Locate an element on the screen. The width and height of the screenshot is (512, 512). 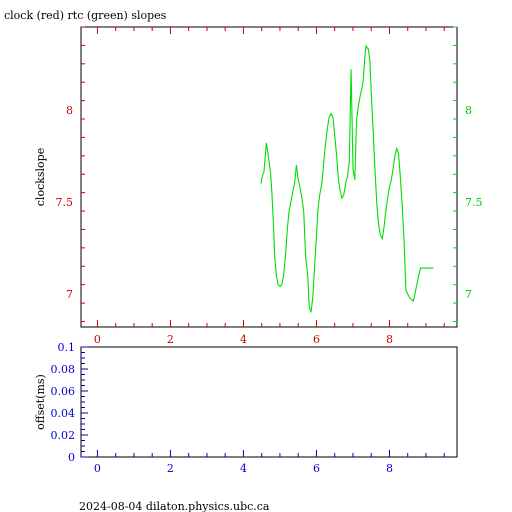
bottom-x-tick-label: 8 is located at coordinates (389, 468).